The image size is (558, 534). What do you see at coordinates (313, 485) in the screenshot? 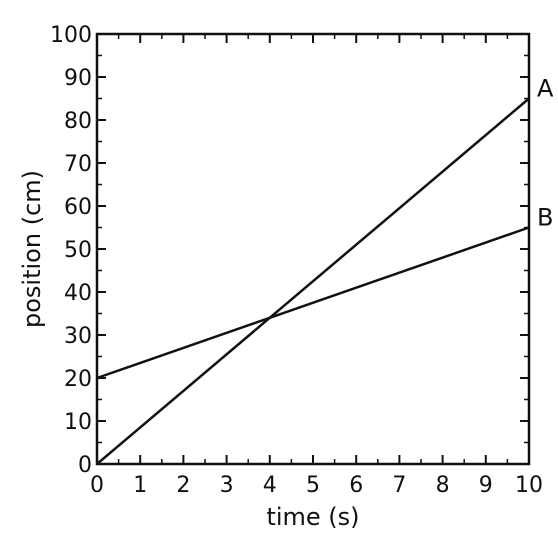
I see `x-tick-label: 5` at bounding box center [313, 485].